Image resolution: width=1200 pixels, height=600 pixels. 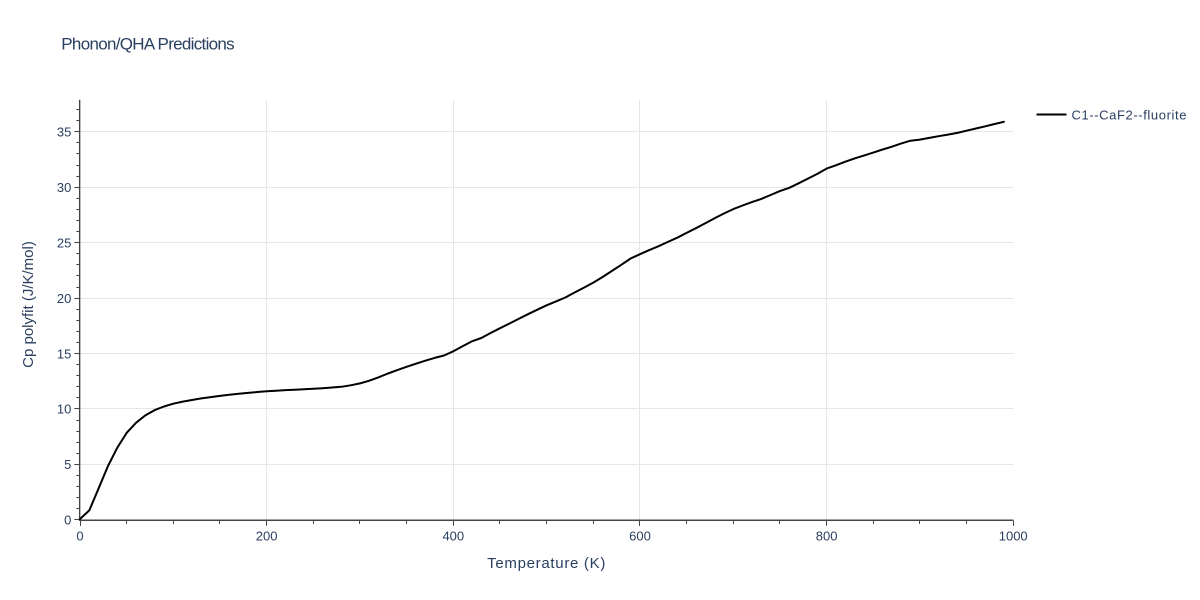 I want to click on svg-text: C1--CaF2--fluorite, so click(x=1130, y=114).